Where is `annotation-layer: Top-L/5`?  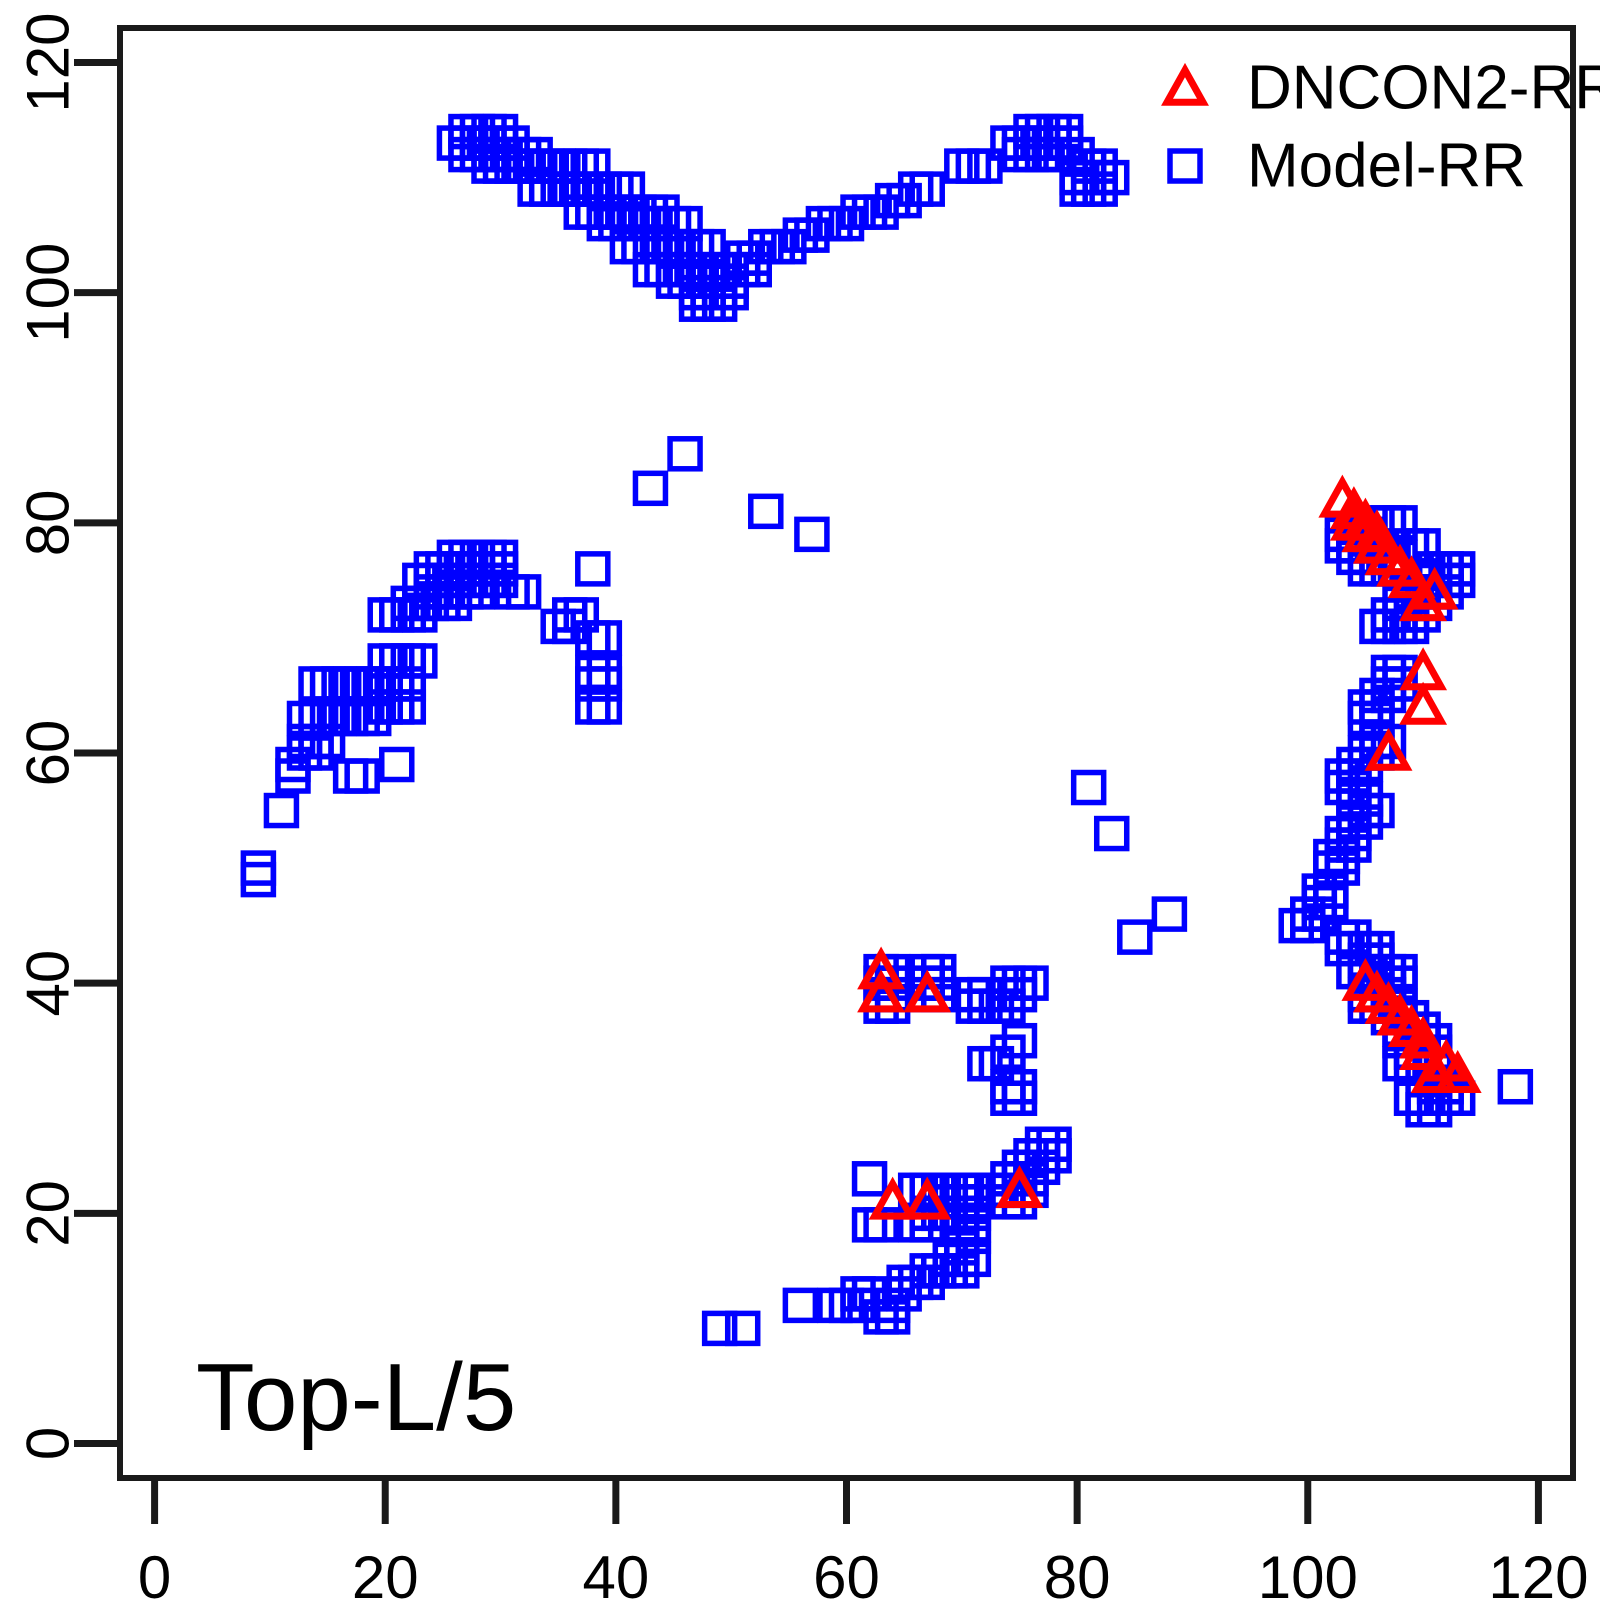 annotation-layer: Top-L/5 is located at coordinates (356, 1397).